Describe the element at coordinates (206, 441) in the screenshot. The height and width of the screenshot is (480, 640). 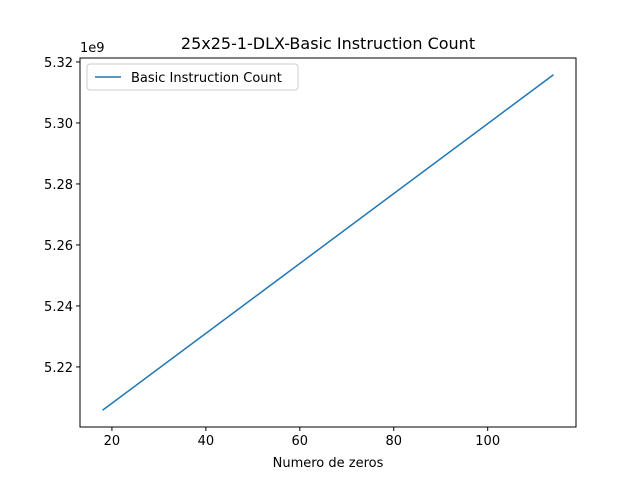
I see `x-tick-label: 40` at that location.